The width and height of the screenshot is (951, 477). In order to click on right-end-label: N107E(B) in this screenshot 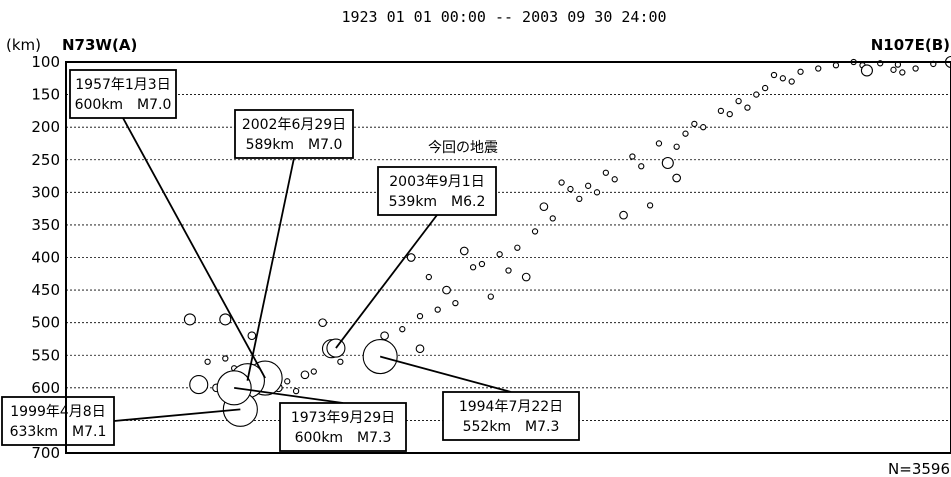, I will do `click(910, 45)`.